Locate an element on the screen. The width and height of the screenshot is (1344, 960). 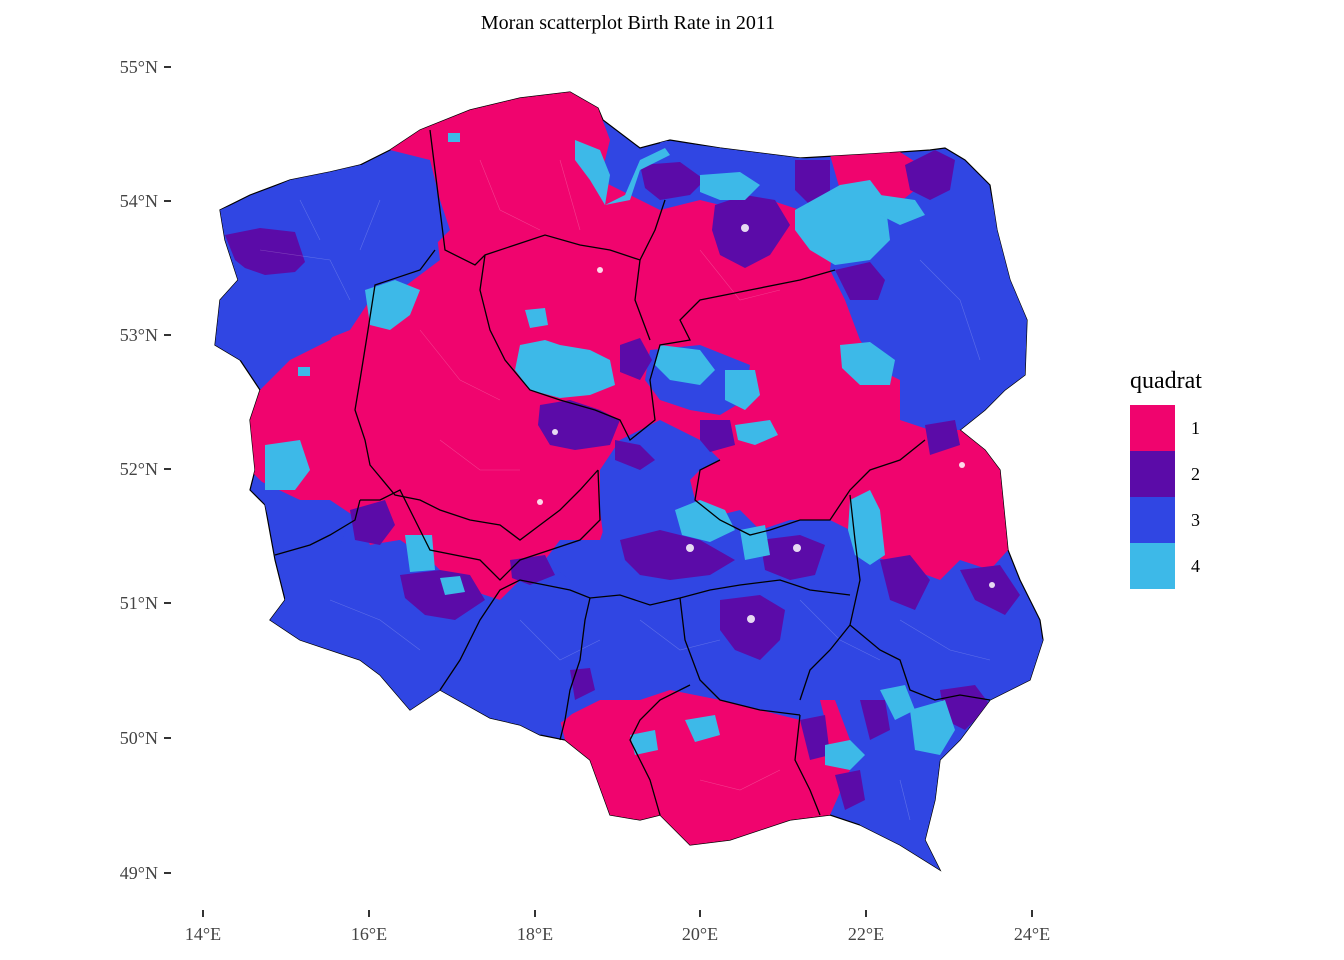
x-tick-label: 24°E is located at coordinates (1032, 934).